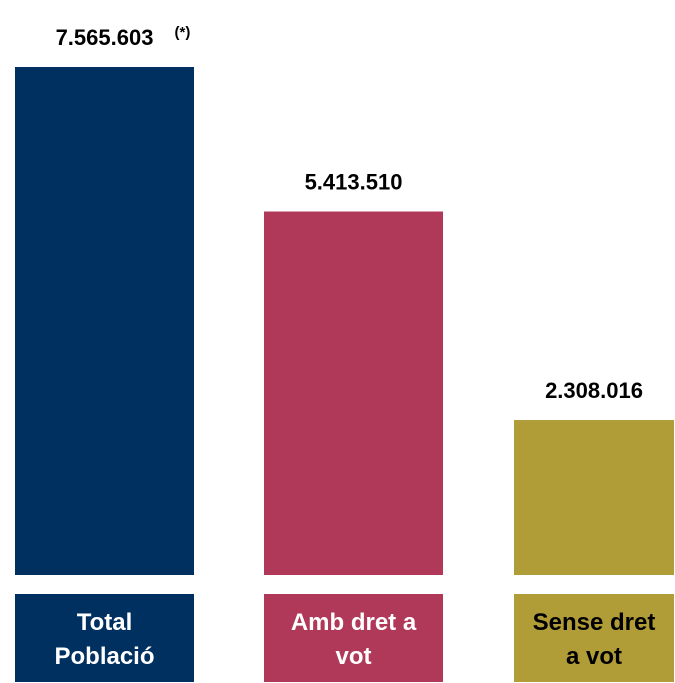 The image size is (675, 683). I want to click on category-label: Sense dret a vot, so click(594, 639).